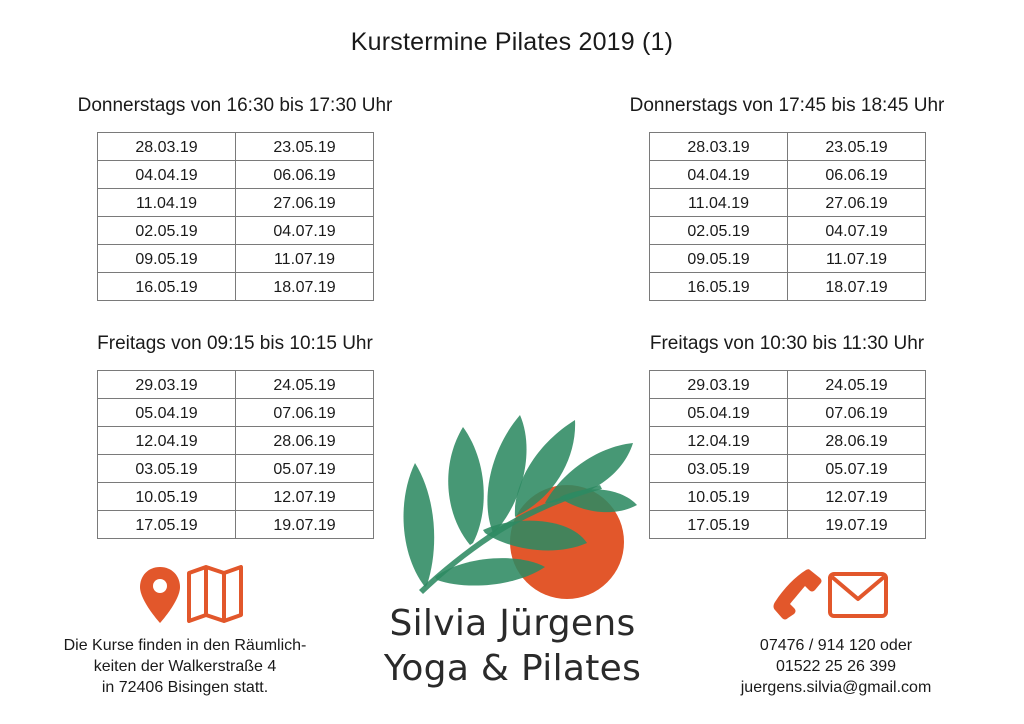  Describe the element at coordinates (215, 594) in the screenshot. I see `map-icon` at that location.